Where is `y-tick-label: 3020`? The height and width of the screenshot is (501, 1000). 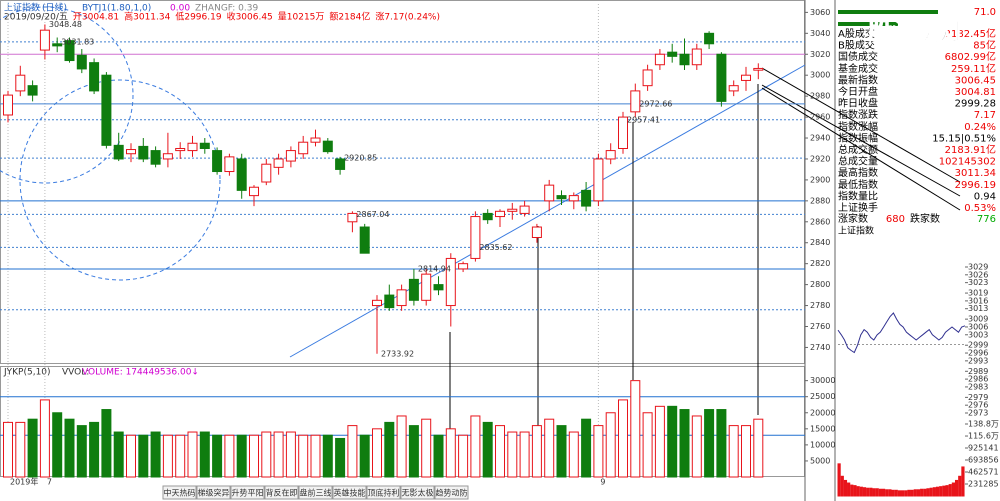
y-tick-label: 3020 is located at coordinates (820, 54).